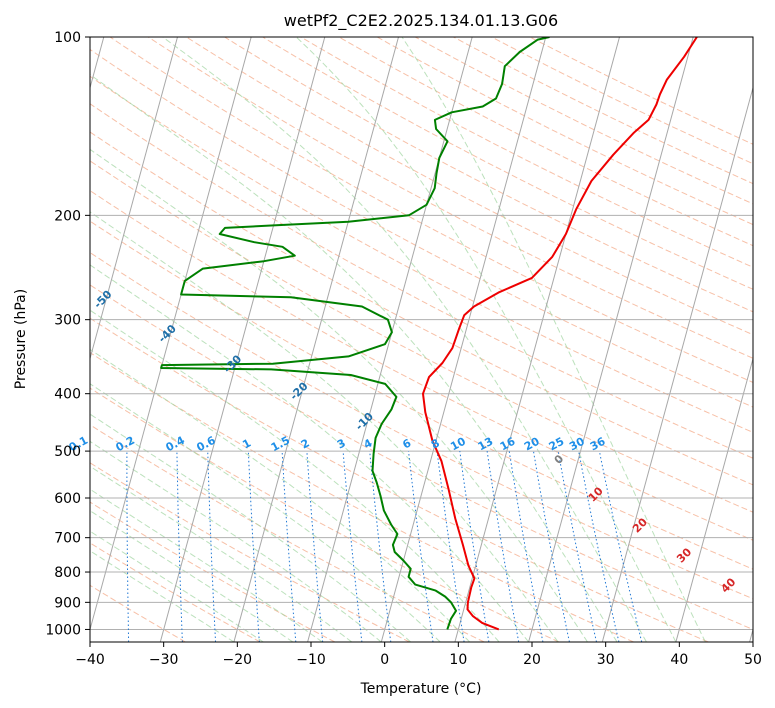  What do you see at coordinates (238, 660) in the screenshot?
I see `x-tick-label: −20` at bounding box center [238, 660].